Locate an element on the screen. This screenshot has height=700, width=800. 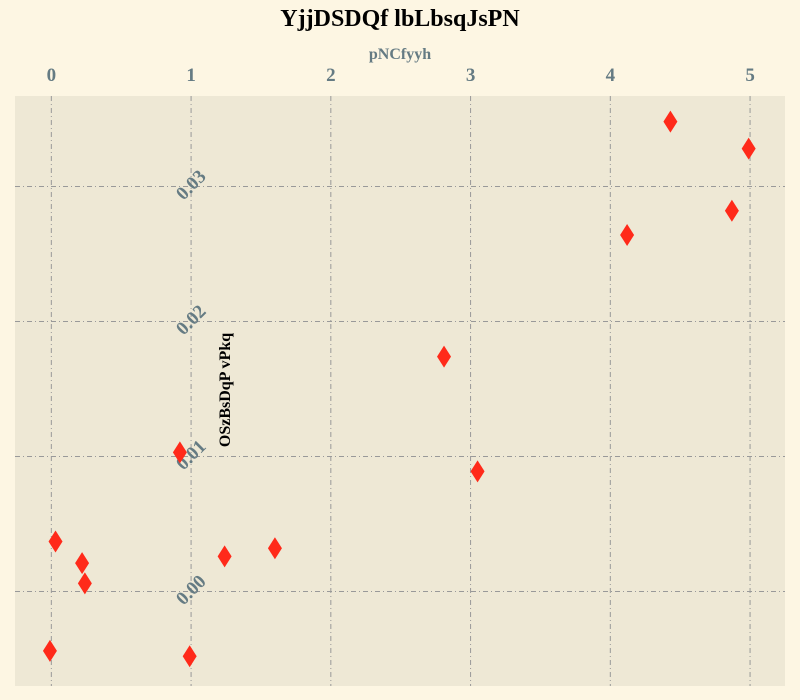
x-tick-label: 1 is located at coordinates (191, 75).